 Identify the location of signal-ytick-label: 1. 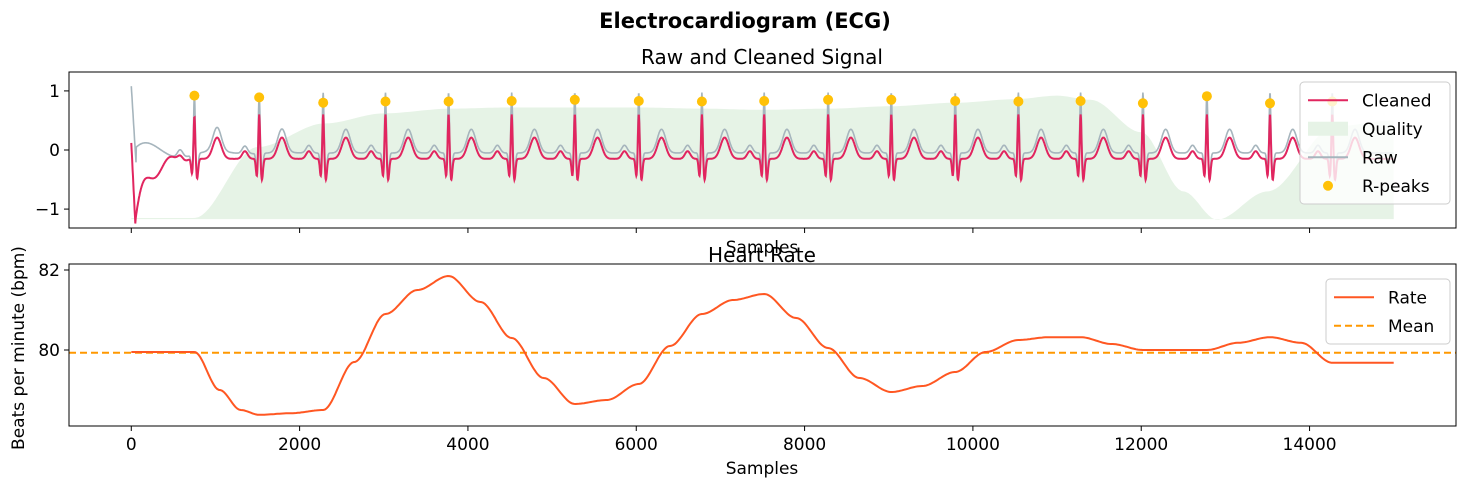
(54, 92).